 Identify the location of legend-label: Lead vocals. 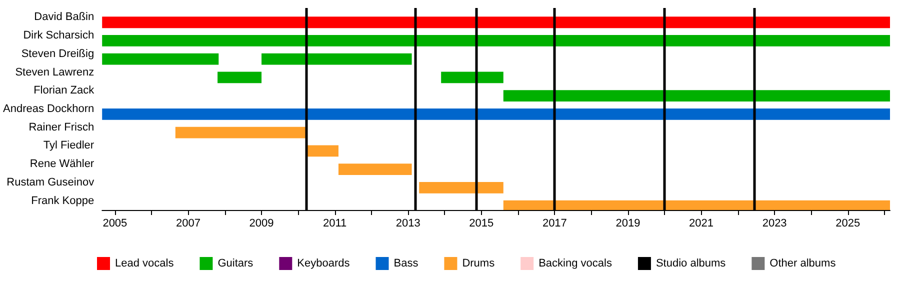
(144, 264).